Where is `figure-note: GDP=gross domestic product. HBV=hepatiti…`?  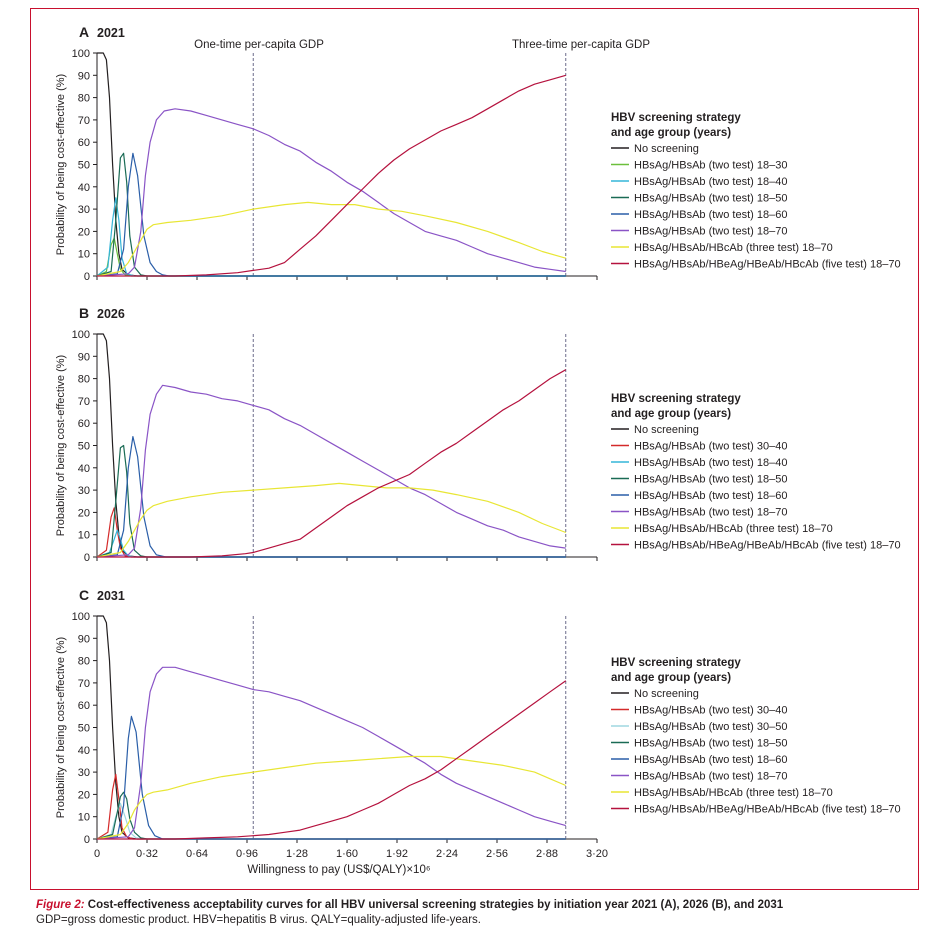
figure-note: GDP=gross domestic product. HBV=hepatiti… is located at coordinates (258, 920).